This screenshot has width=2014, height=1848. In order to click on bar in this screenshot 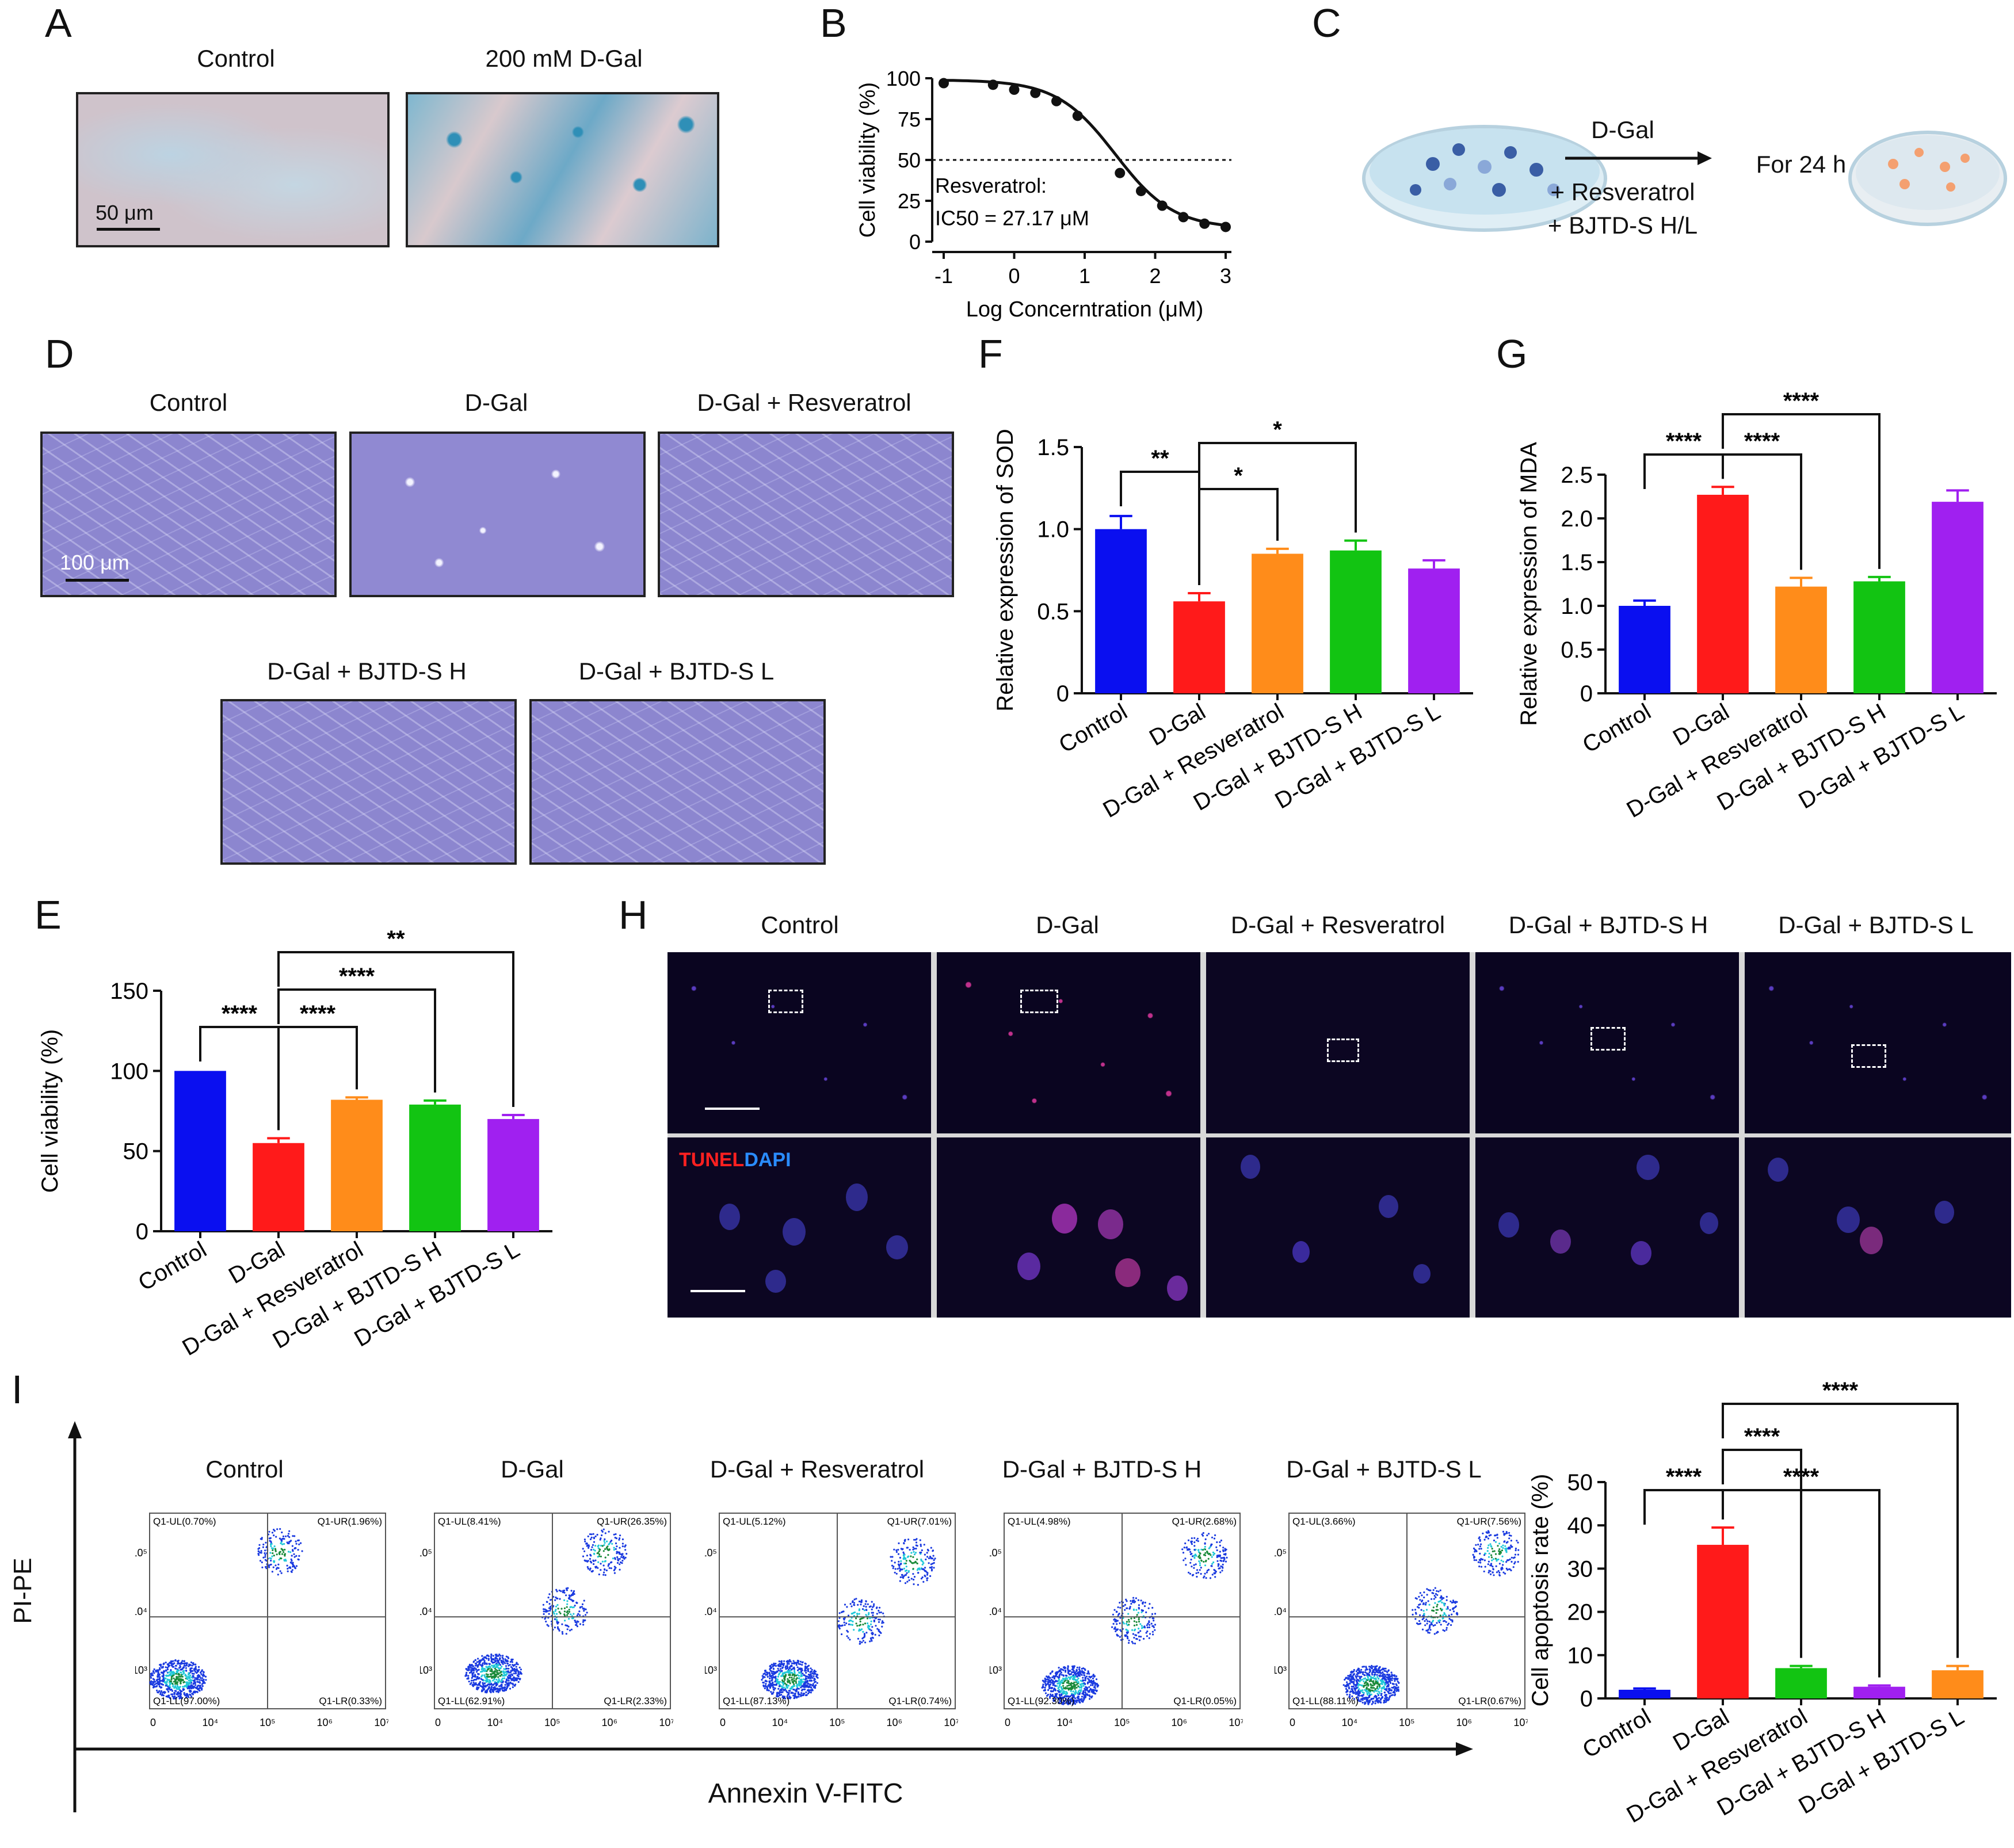, I will do `click(513, 1174)`.